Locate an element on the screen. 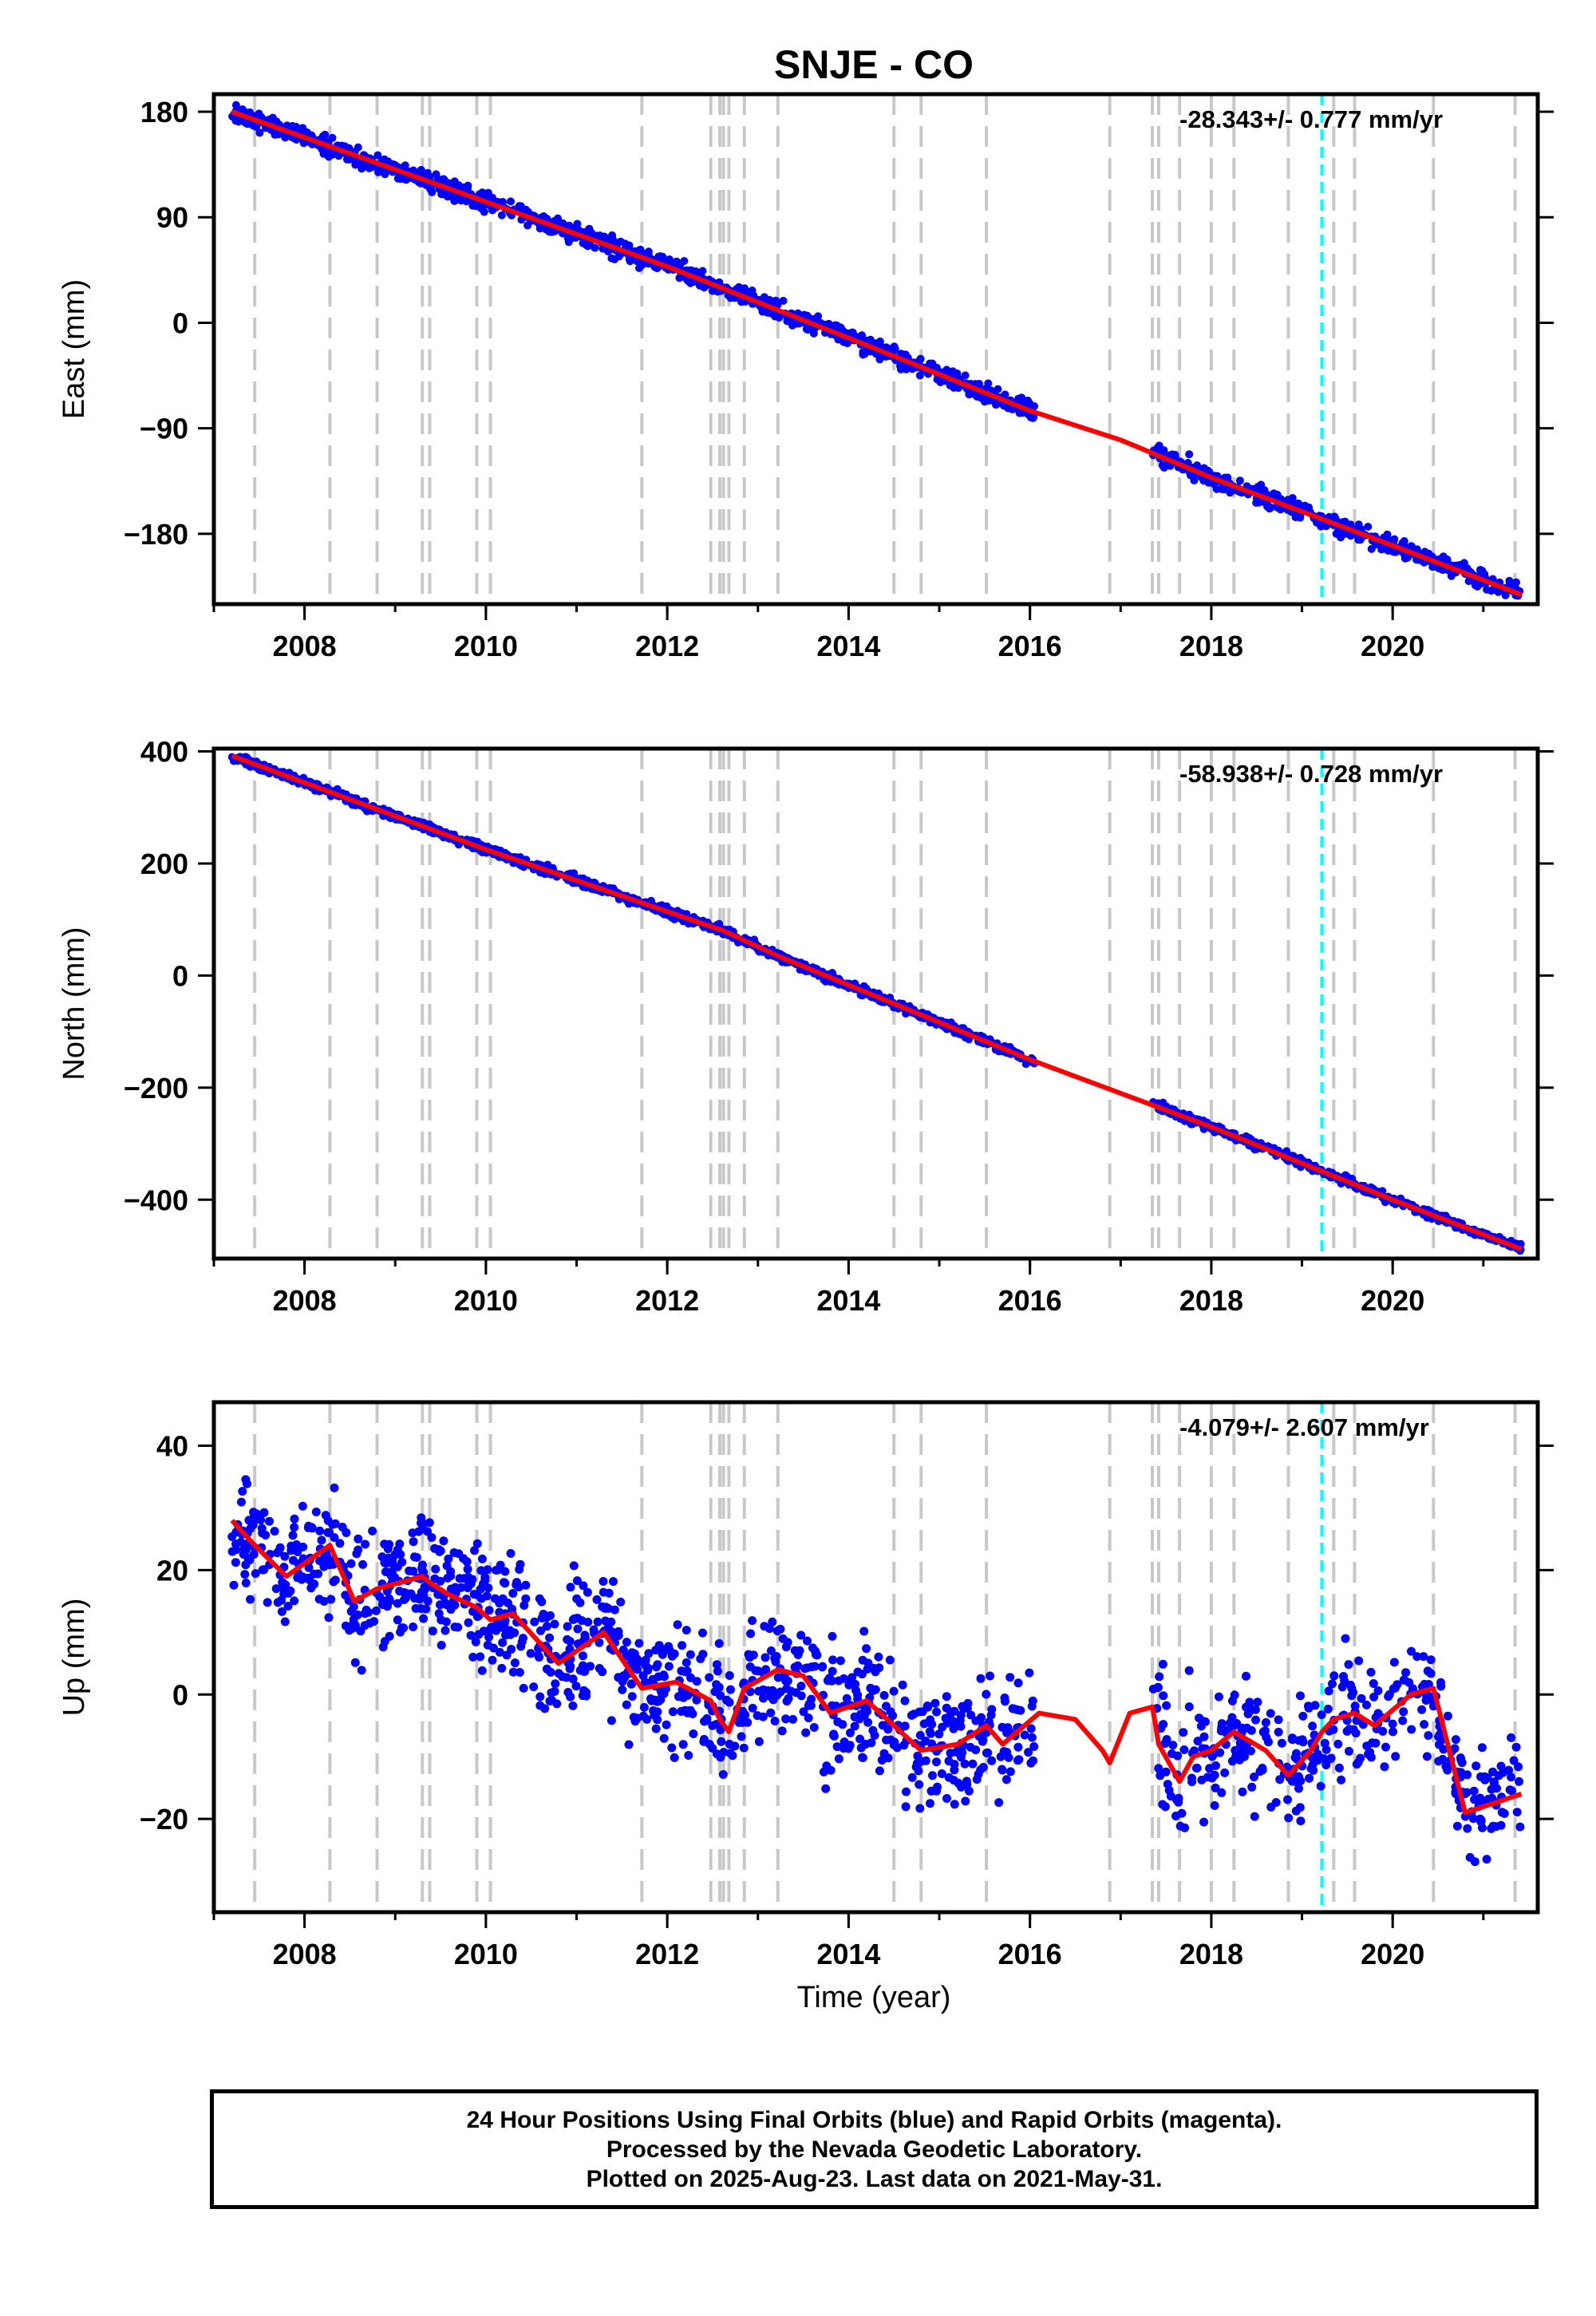 This screenshot has height=2316, width=1596. y-tick-label: 0 is located at coordinates (180, 1694).